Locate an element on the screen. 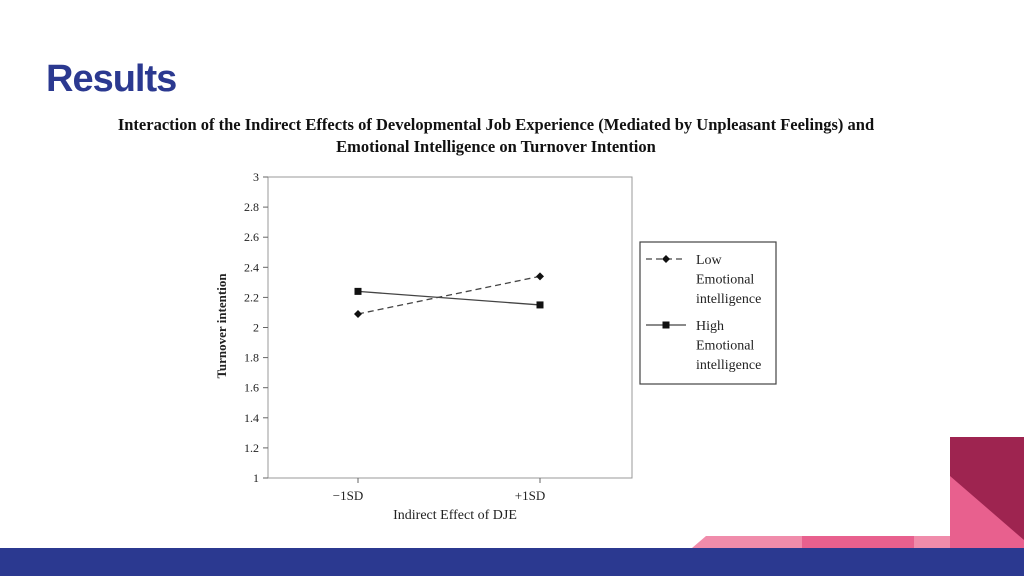 Image resolution: width=1024 pixels, height=576 pixels. legend-label-line: Low is located at coordinates (709, 260).